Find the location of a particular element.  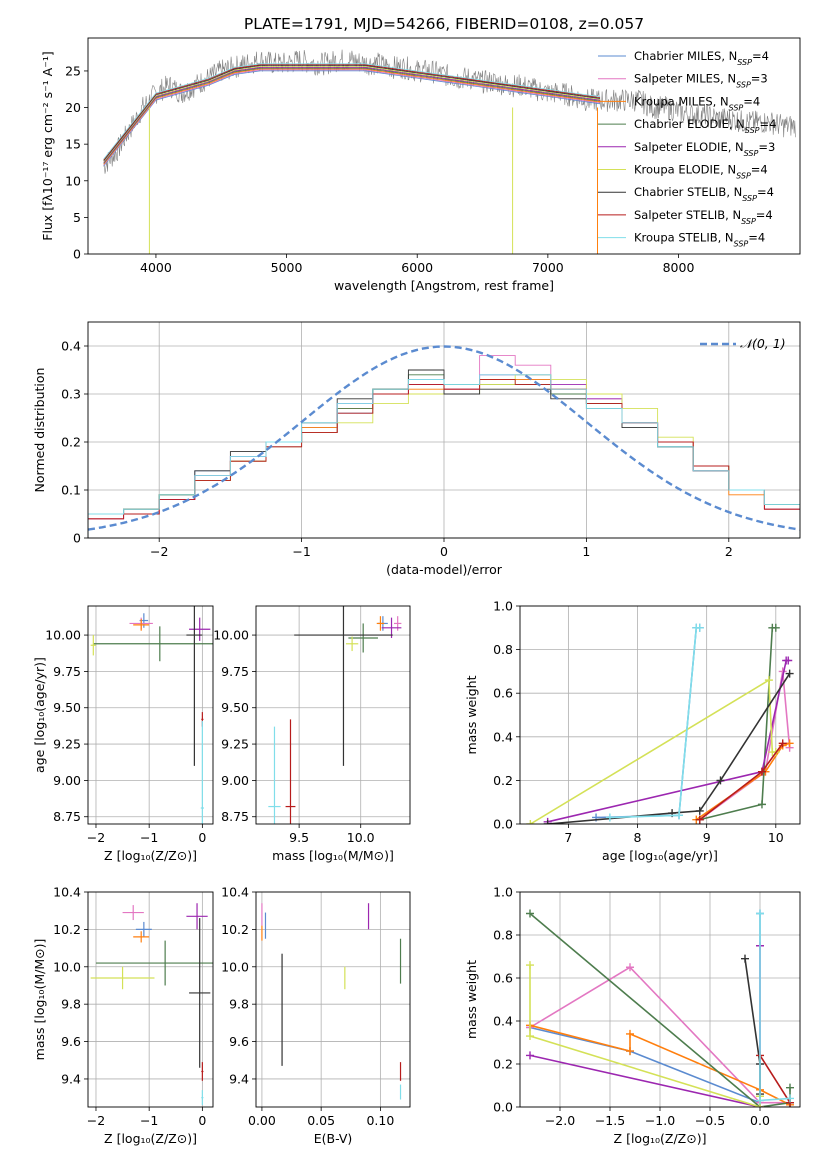

x-axis-label: E(B-V) is located at coordinates (333, 1138).